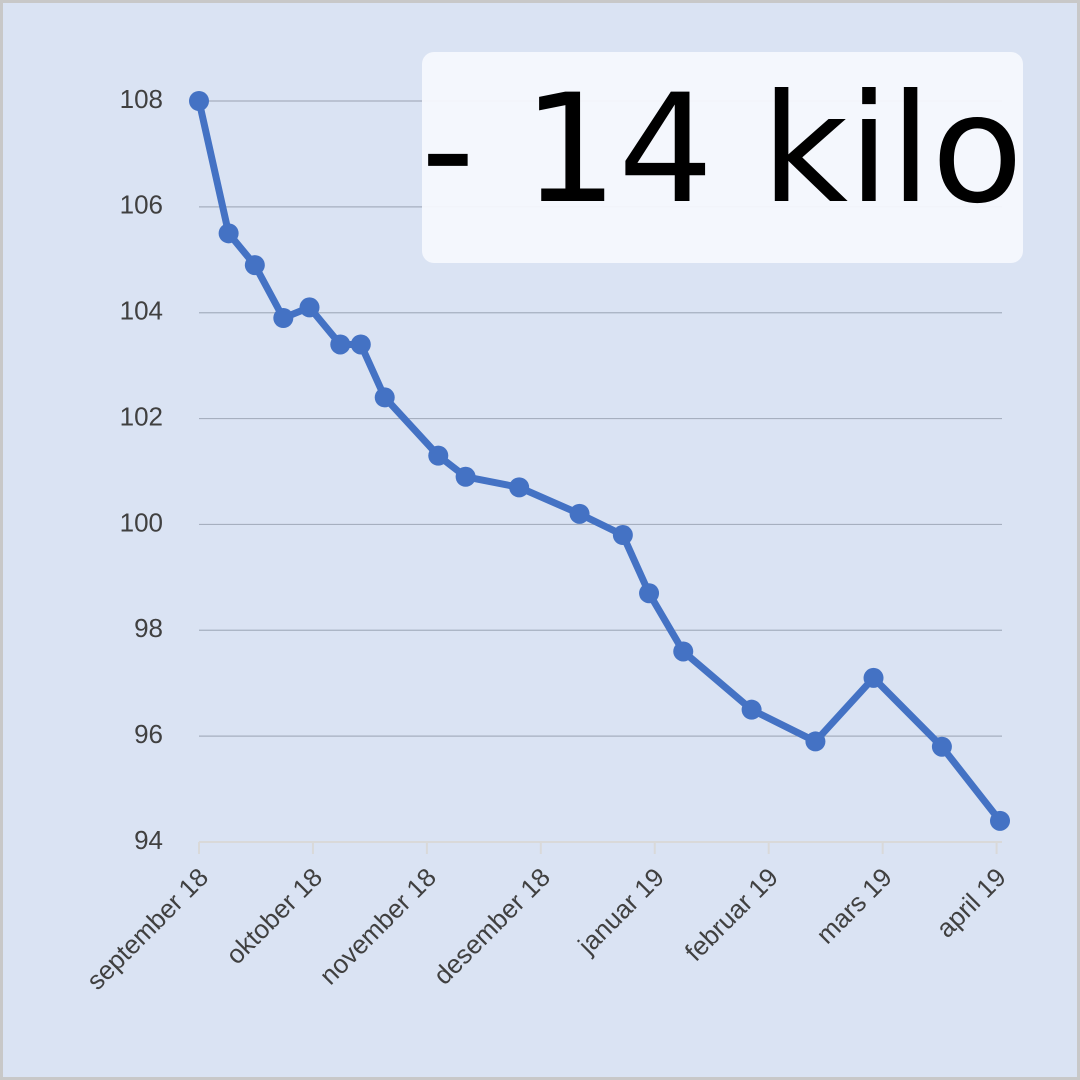 The height and width of the screenshot is (1080, 1080). Describe the element at coordinates (148, 628) in the screenshot. I see `y-tick-label: 98` at that location.